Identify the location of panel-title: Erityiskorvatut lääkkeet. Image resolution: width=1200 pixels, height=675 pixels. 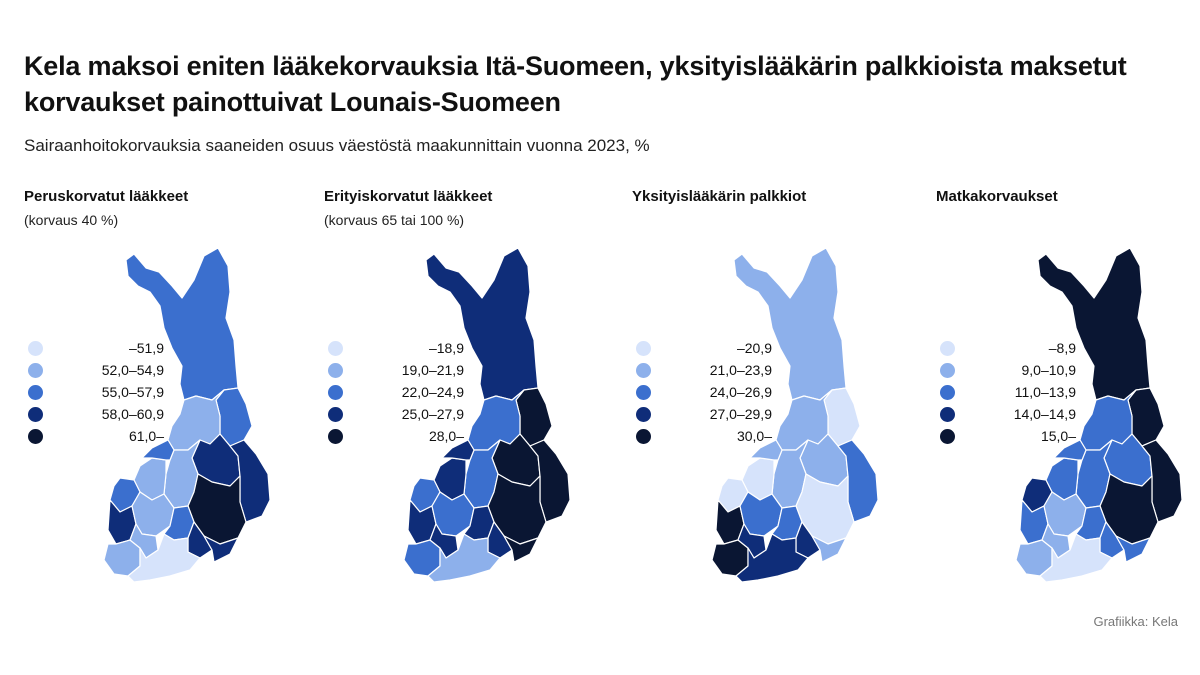
(408, 196).